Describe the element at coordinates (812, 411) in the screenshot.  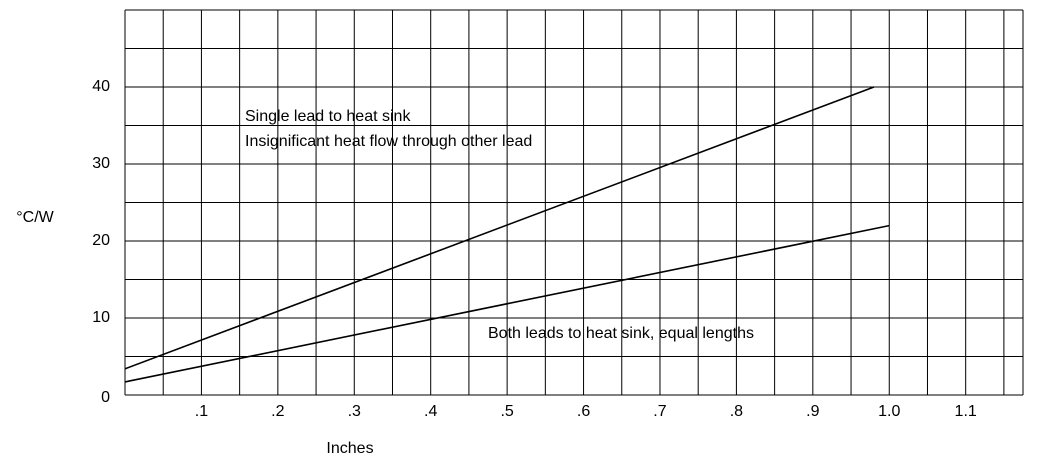
I see `x-tick-label: .9` at that location.